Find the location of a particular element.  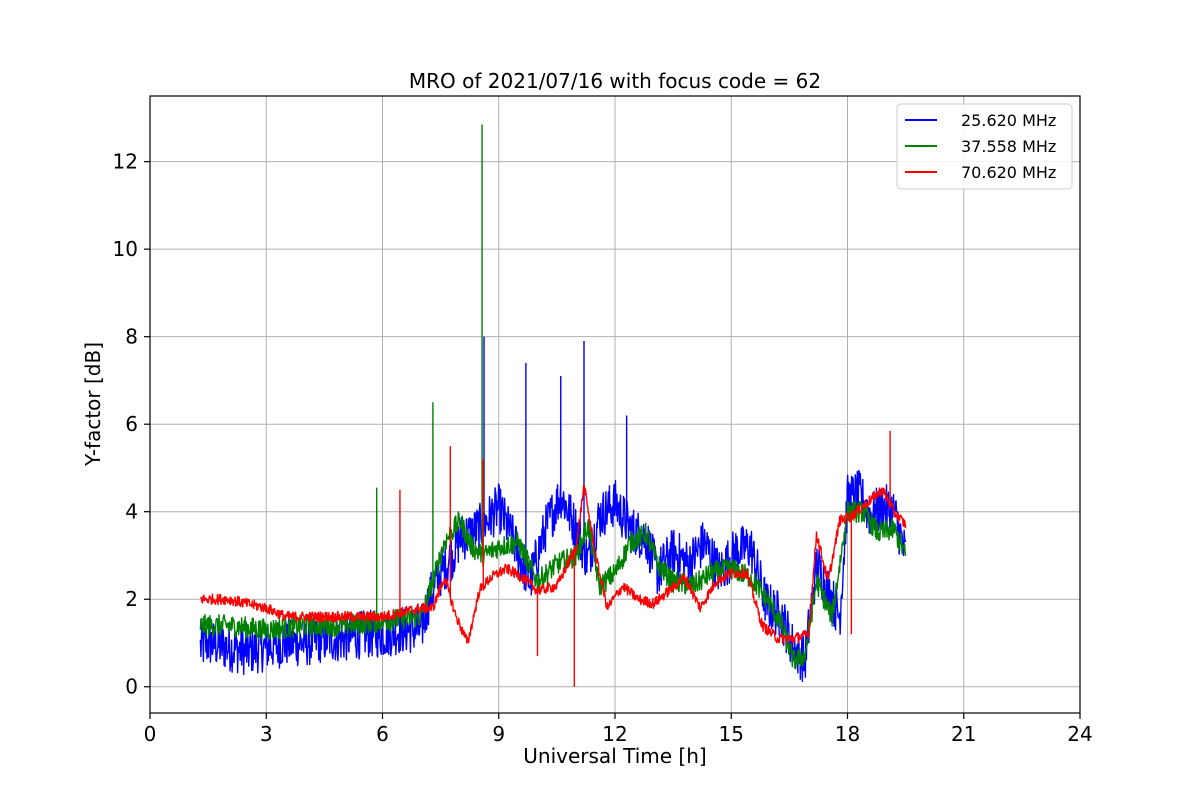

y-tick-label: 8 is located at coordinates (131, 337).